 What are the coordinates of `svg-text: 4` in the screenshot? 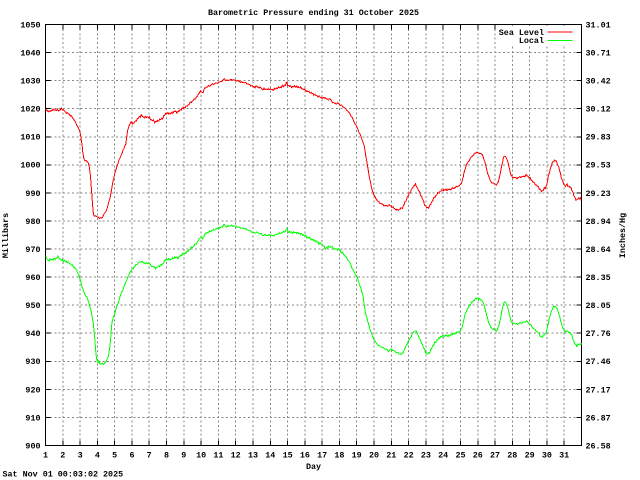 It's located at (97, 455).